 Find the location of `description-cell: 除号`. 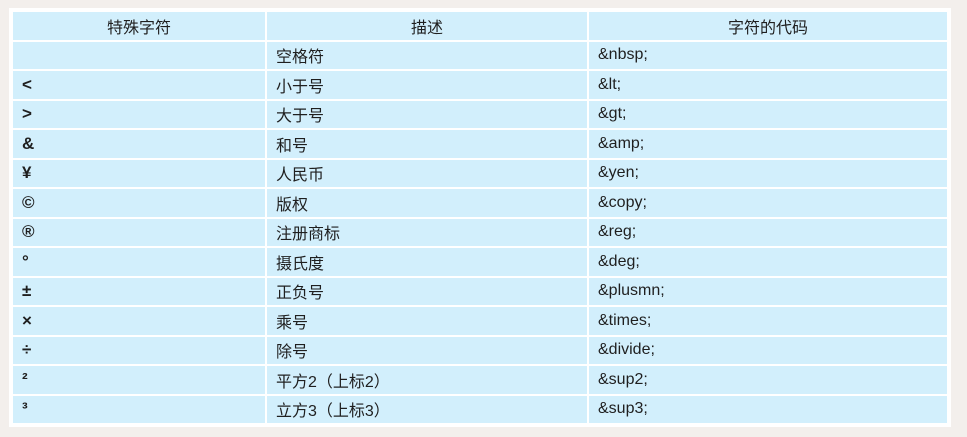

description-cell: 除号 is located at coordinates (427, 350).